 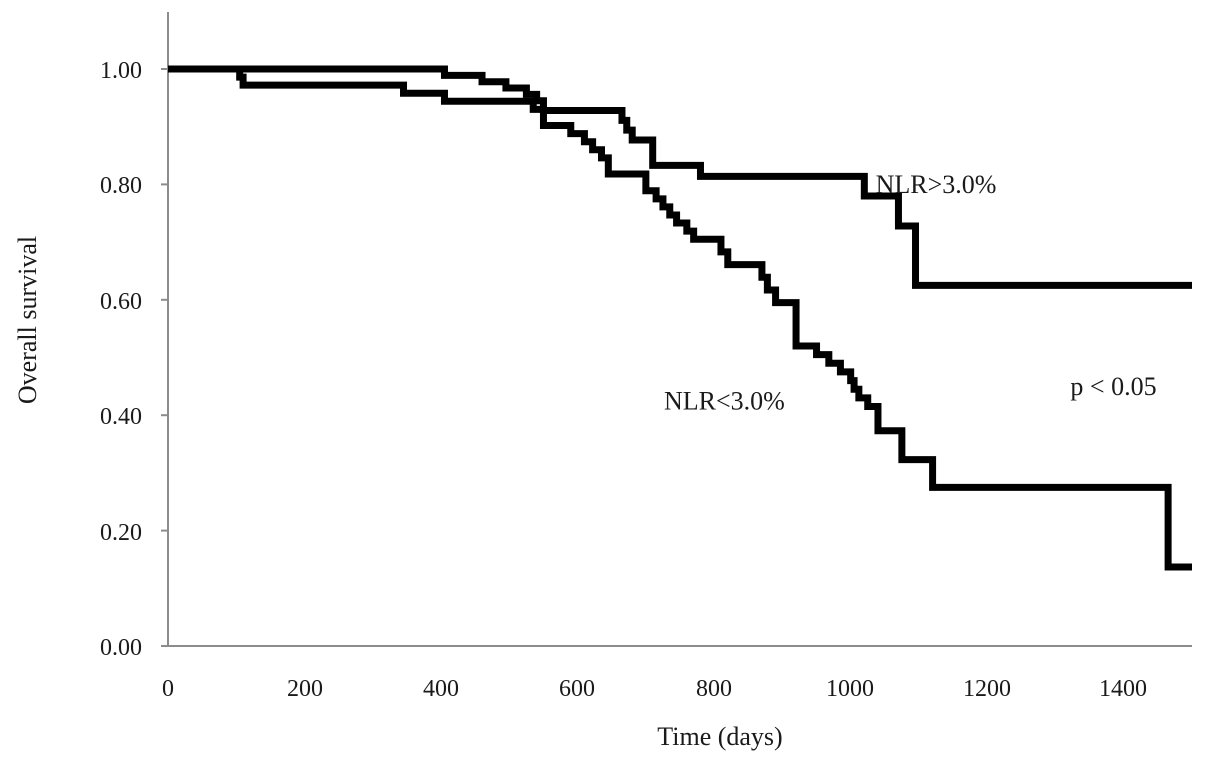 What do you see at coordinates (121, 71) in the screenshot?
I see `y-tick-label: 1.00` at bounding box center [121, 71].